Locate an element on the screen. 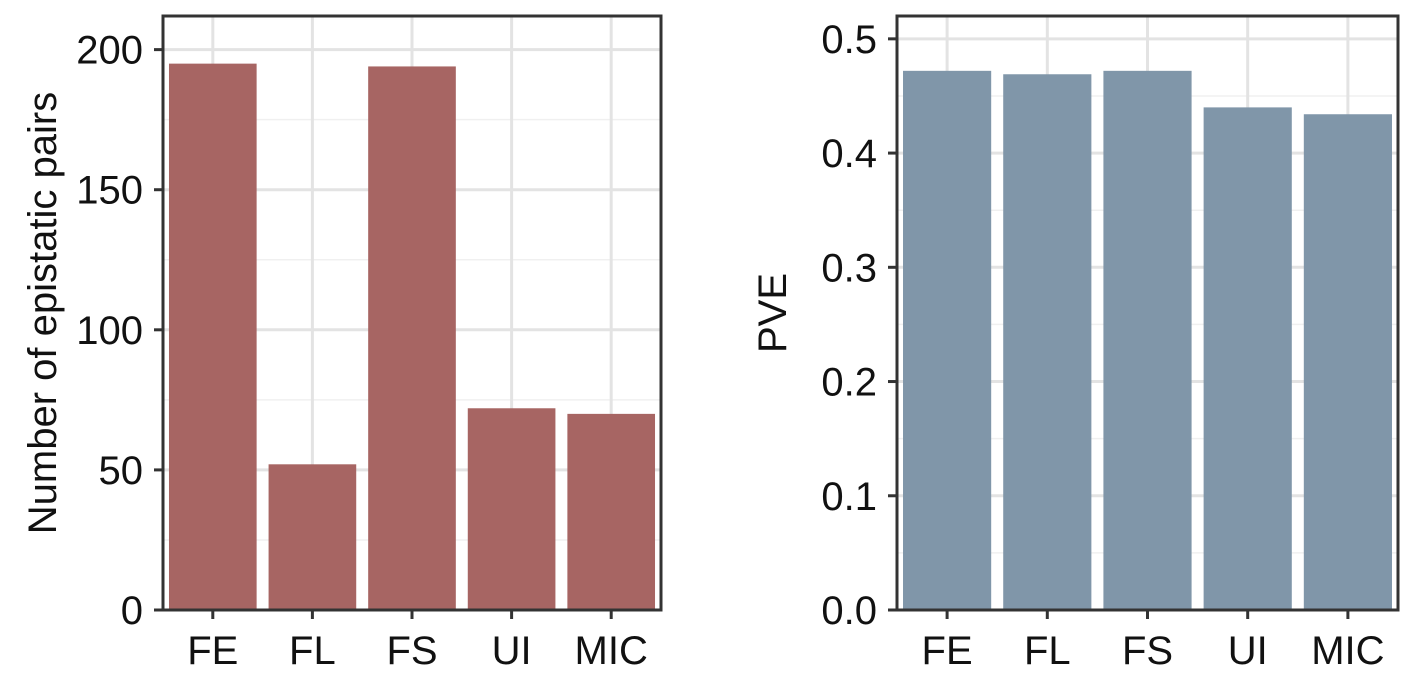 The image size is (1424, 692). y-tick-label: 0 is located at coordinates (132, 611).